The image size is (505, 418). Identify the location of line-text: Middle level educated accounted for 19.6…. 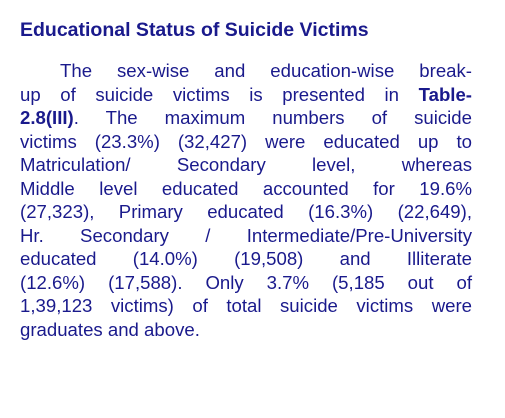
(246, 188).